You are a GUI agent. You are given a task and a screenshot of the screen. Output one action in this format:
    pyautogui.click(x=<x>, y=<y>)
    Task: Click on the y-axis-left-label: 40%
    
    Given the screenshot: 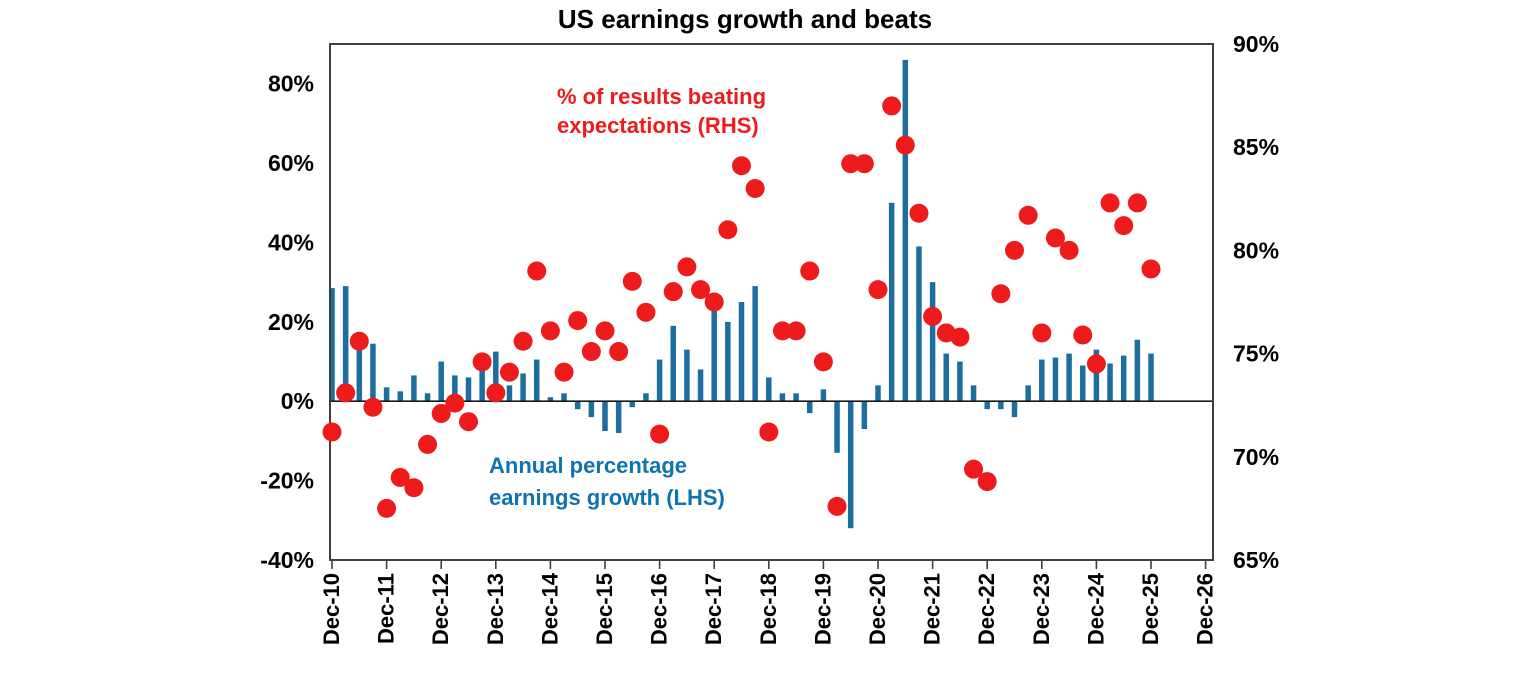 What is the action you would take?
    pyautogui.click(x=291, y=242)
    